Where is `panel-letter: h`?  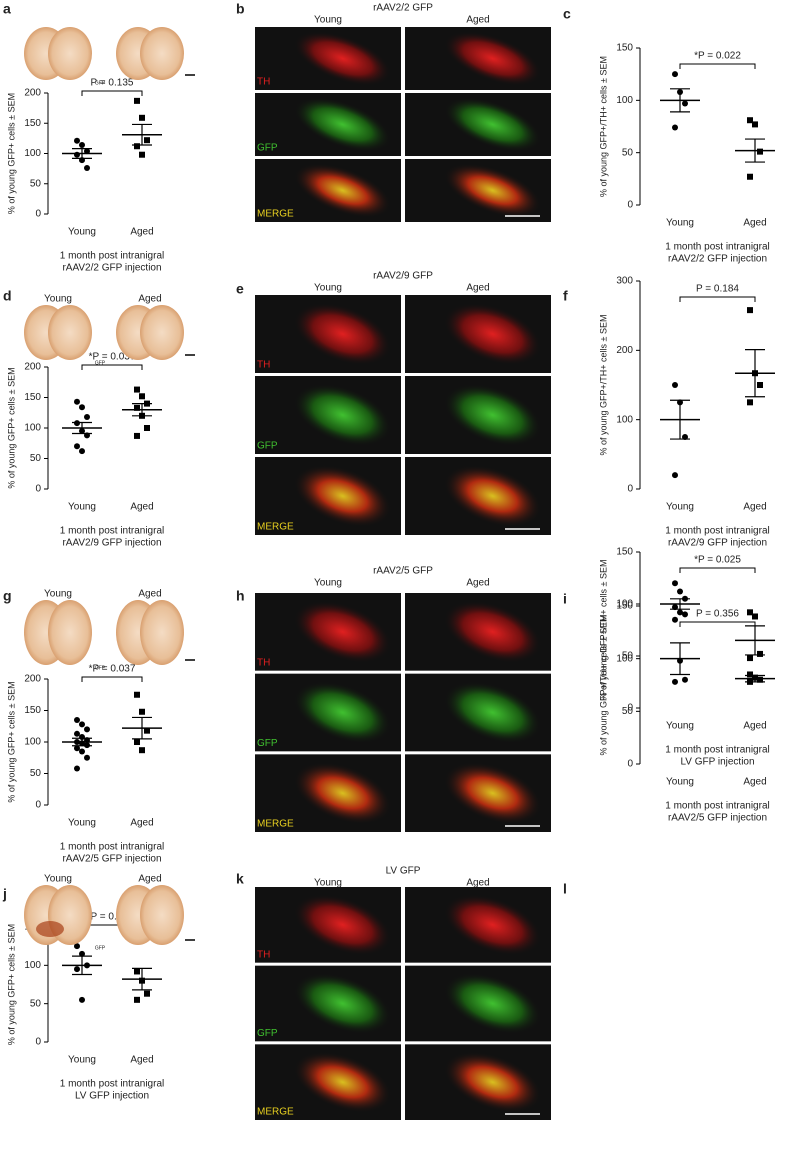
panel-letter: h is located at coordinates (240, 596).